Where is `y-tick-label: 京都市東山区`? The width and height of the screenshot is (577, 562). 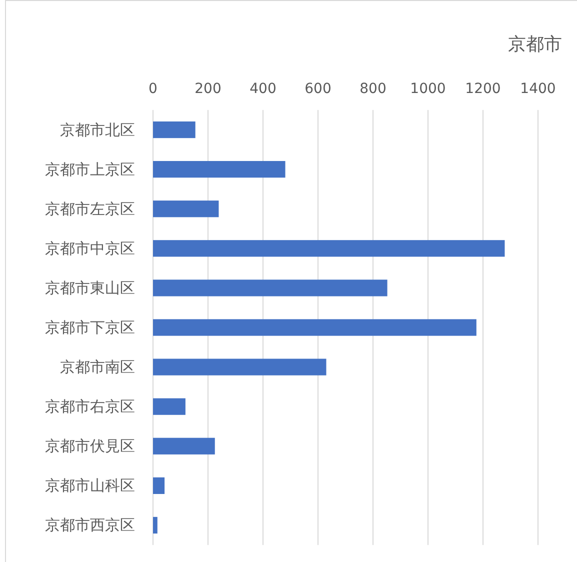 y-tick-label: 京都市東山区 is located at coordinates (90, 287).